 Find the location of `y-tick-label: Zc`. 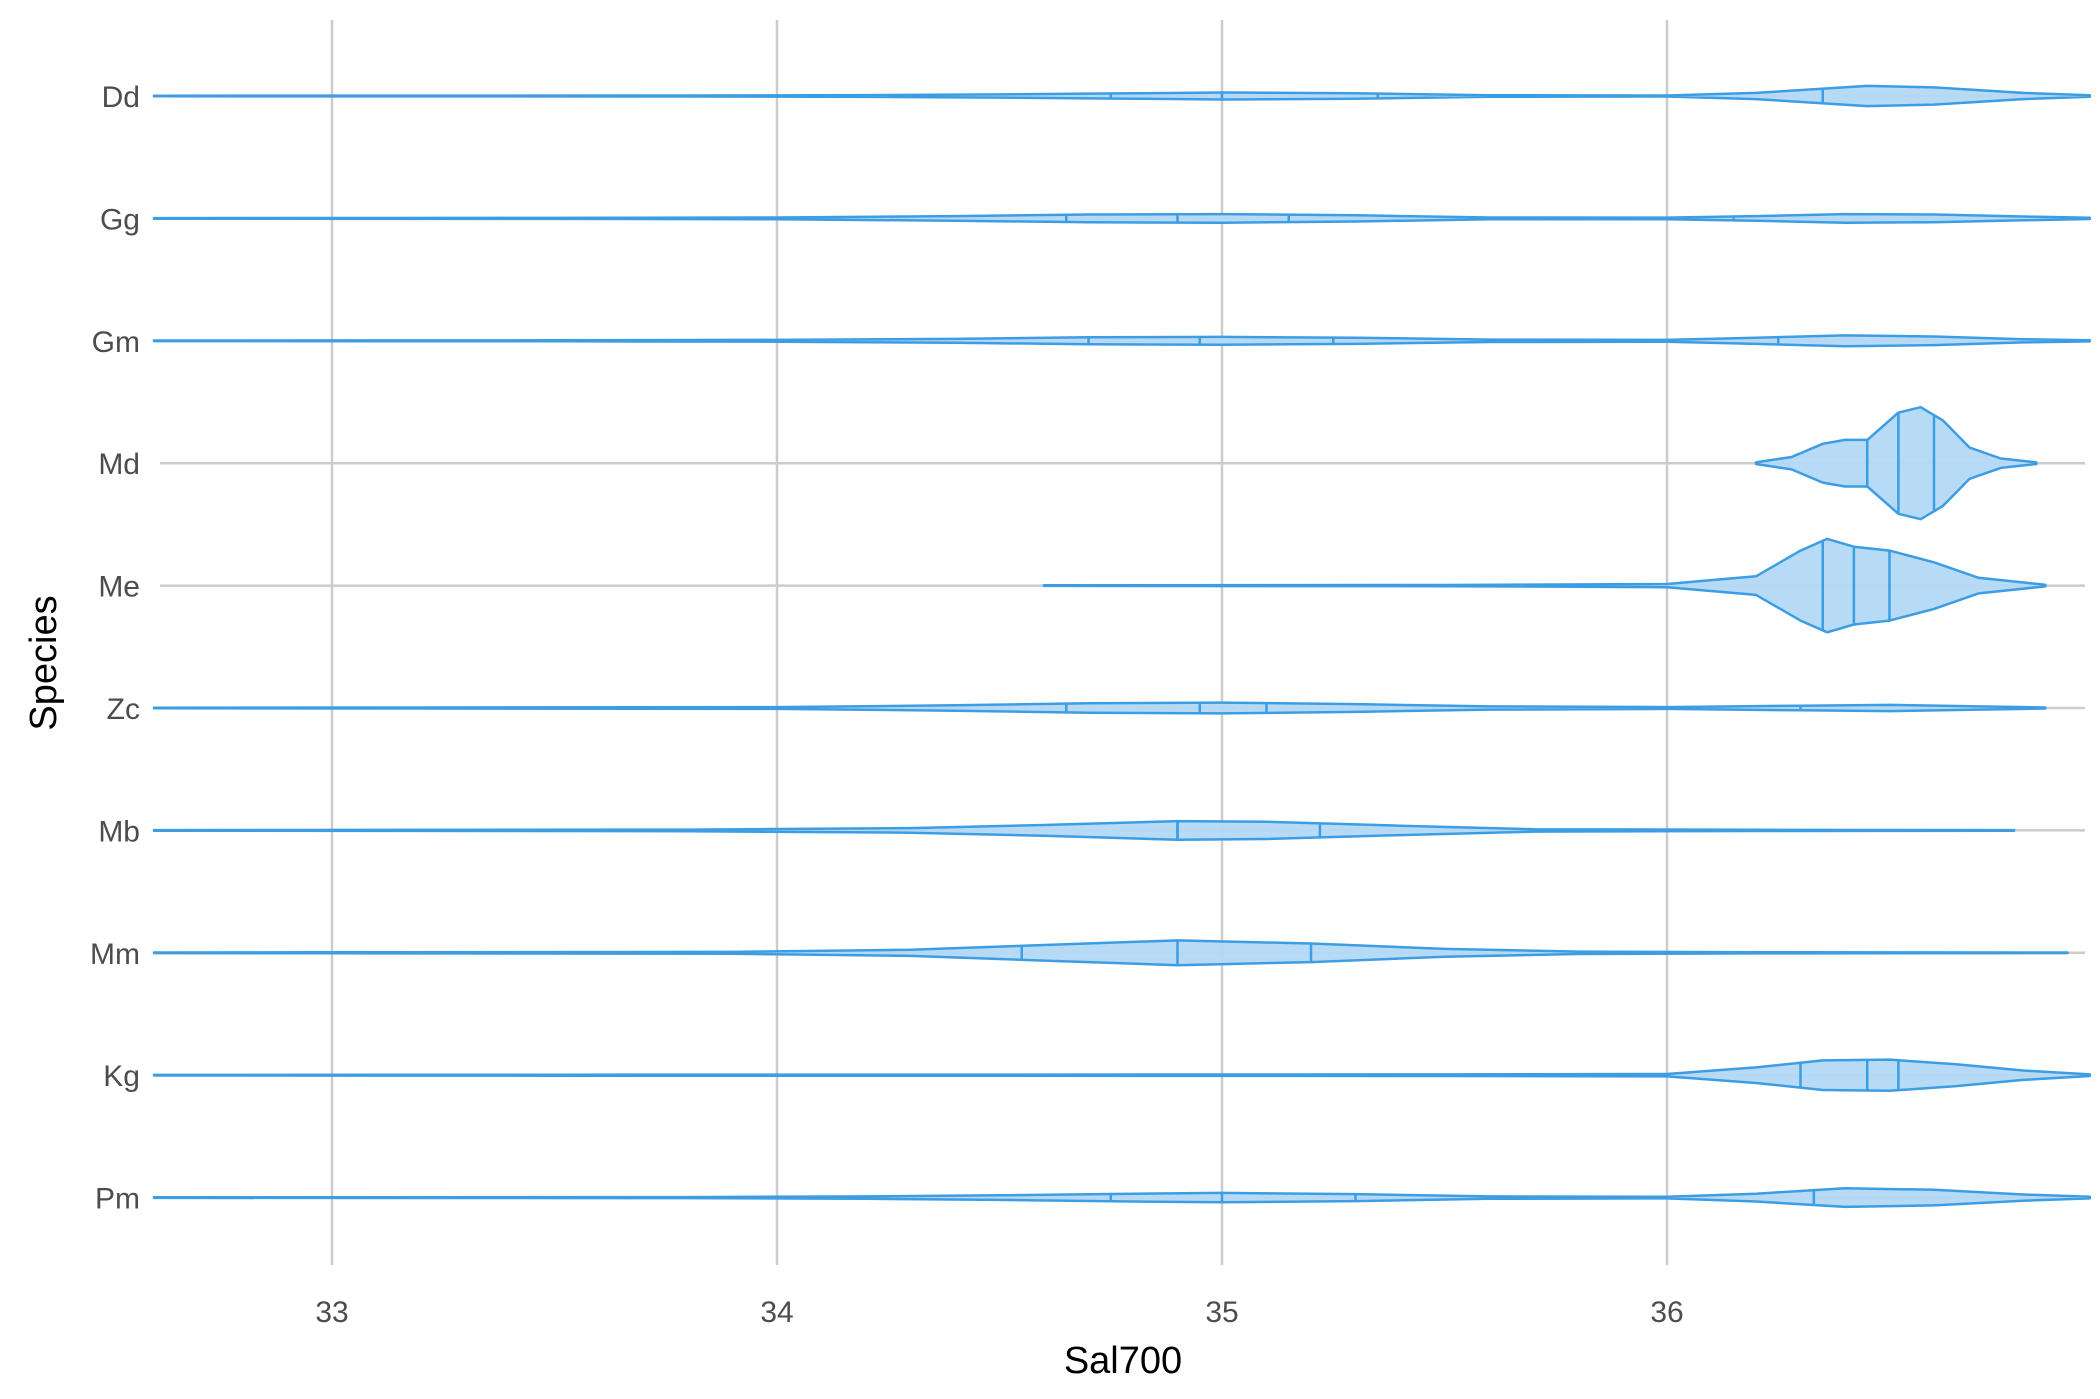

y-tick-label: Zc is located at coordinates (123, 709).